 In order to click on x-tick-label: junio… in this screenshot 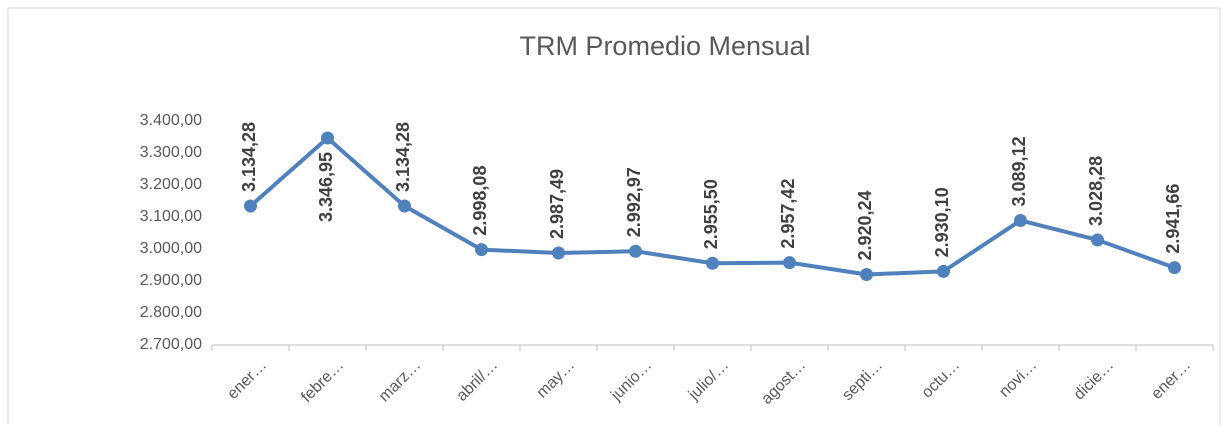, I will do `click(631, 381)`.